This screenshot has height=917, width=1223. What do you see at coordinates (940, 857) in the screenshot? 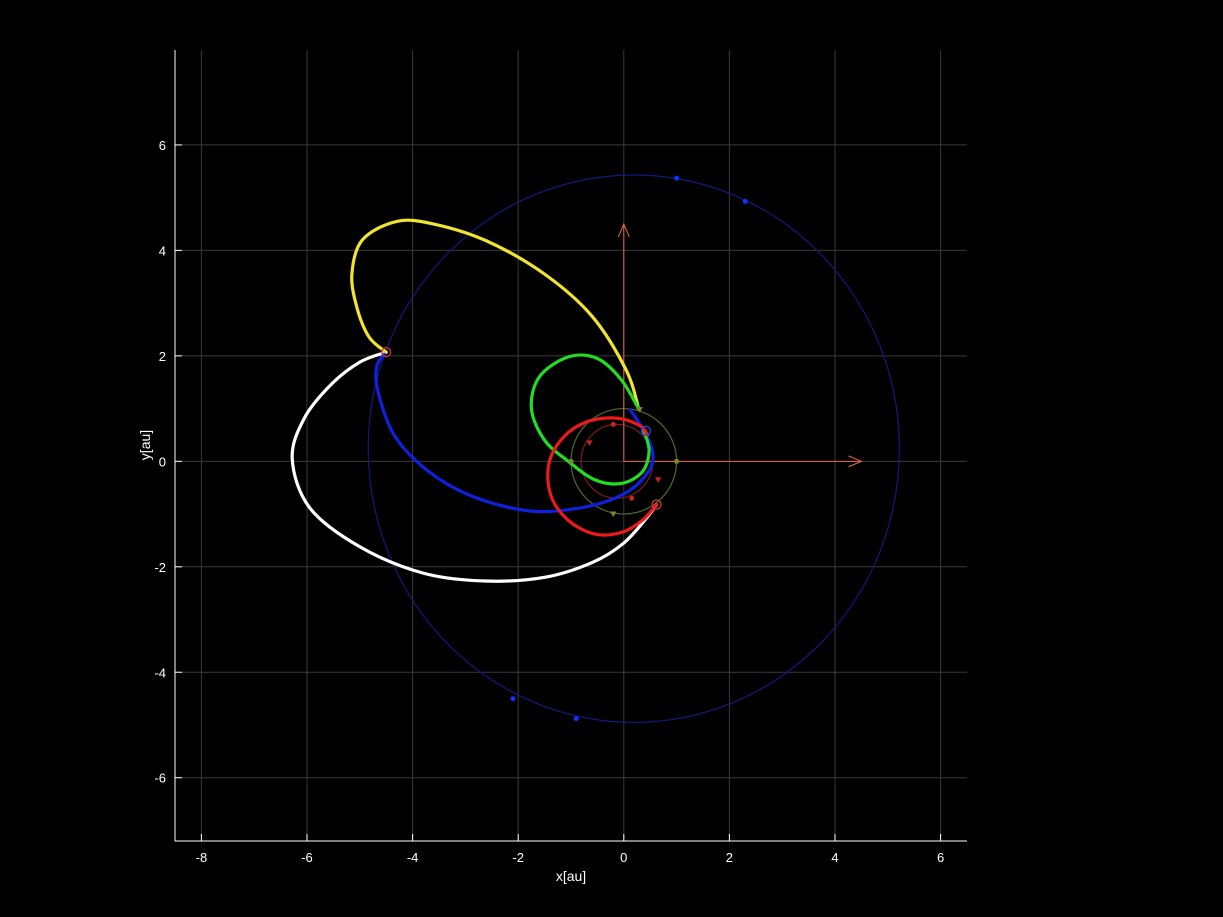
I see `x-tick-label-7: 6` at bounding box center [940, 857].